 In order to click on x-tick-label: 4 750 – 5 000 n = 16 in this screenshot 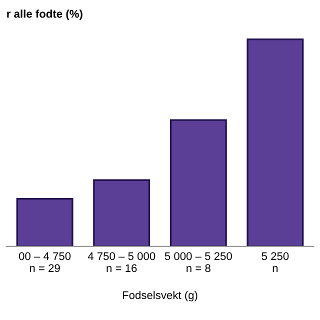, I will do `click(122, 262)`.